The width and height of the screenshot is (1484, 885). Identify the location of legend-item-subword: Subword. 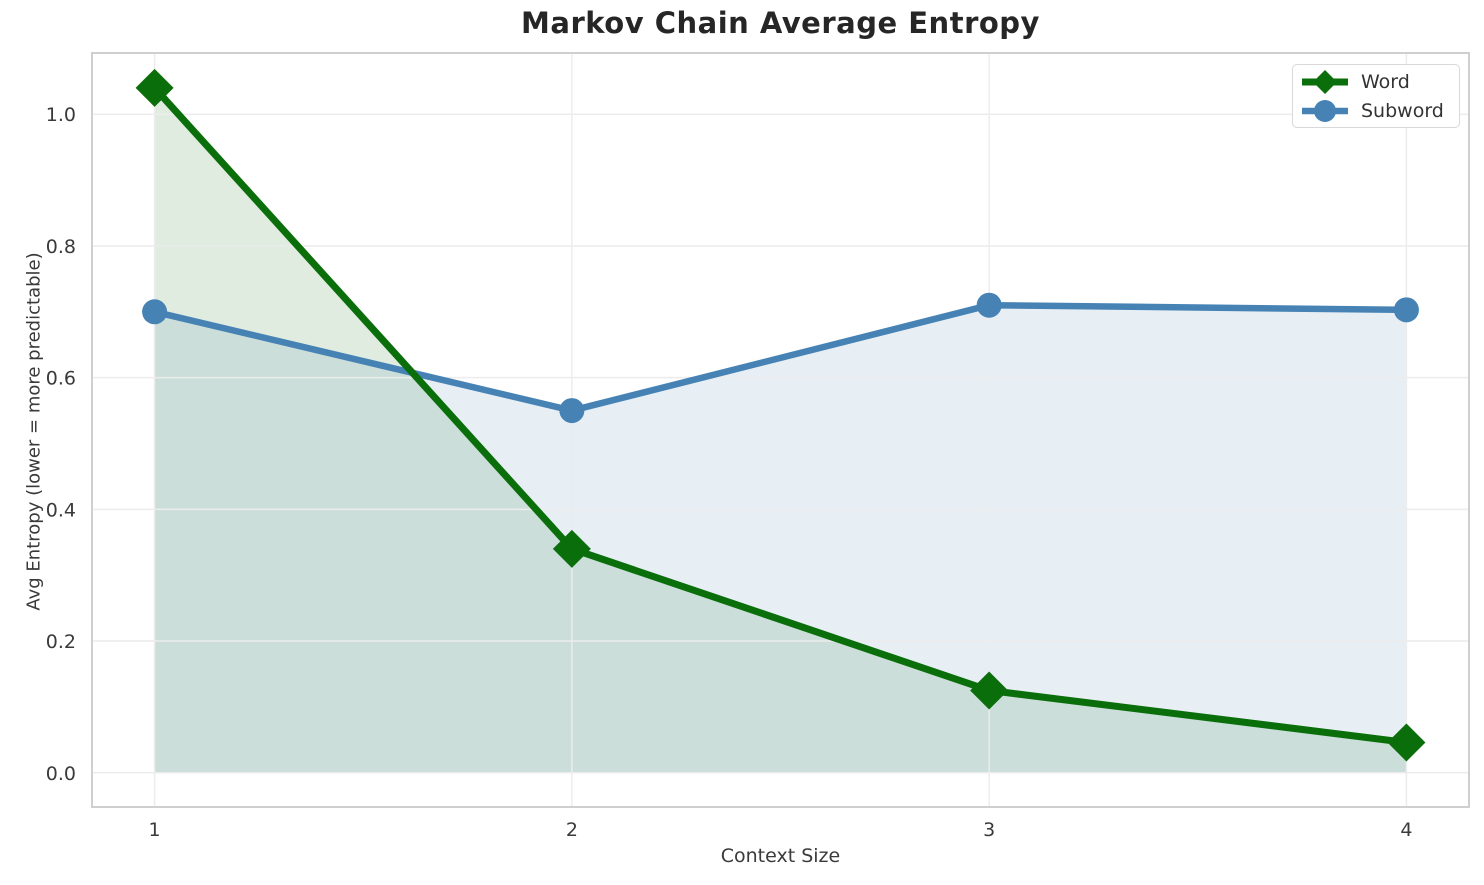
(1375, 110).